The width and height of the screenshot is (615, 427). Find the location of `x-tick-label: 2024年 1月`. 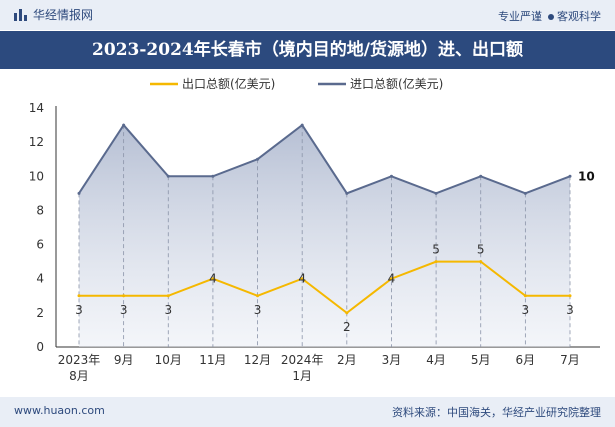

x-tick-label: 2024年 1月 is located at coordinates (302, 368).